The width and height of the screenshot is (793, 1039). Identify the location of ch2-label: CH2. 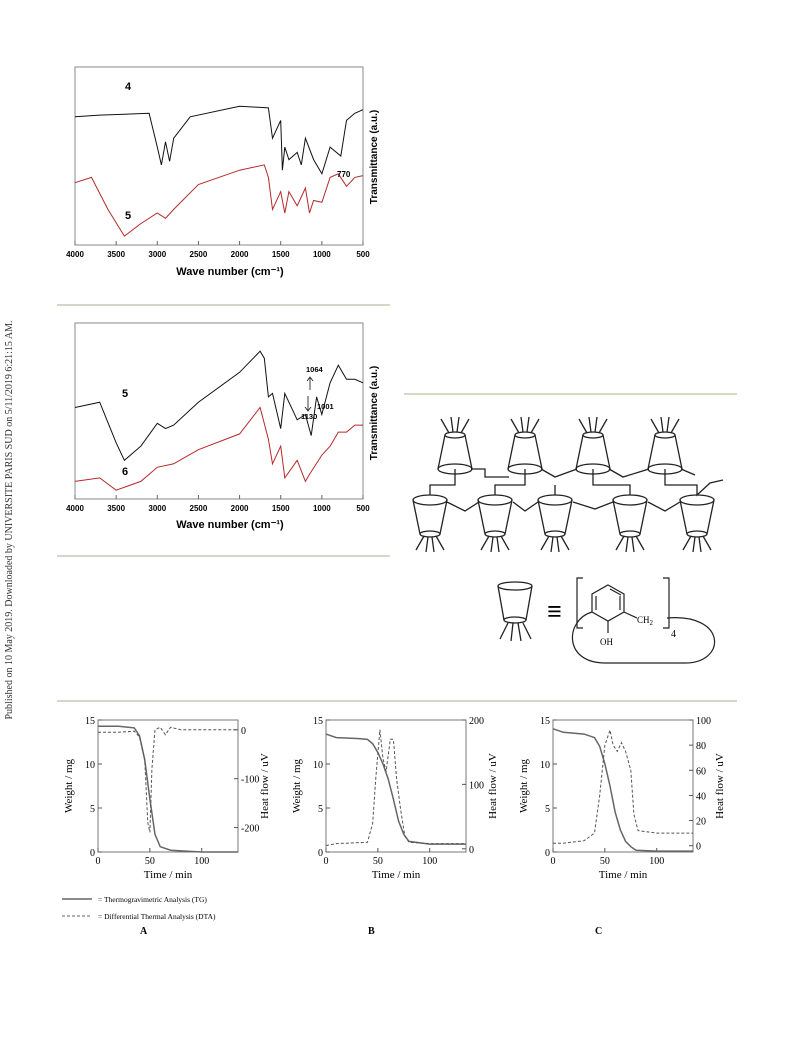
(645, 621).